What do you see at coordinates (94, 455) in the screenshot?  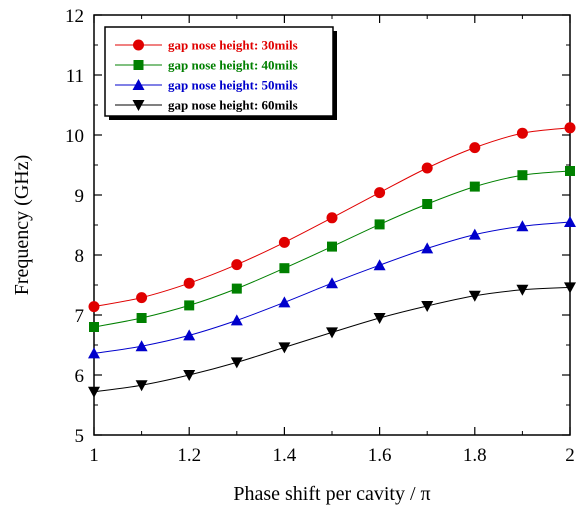 I see `x-tick-label: 1` at bounding box center [94, 455].